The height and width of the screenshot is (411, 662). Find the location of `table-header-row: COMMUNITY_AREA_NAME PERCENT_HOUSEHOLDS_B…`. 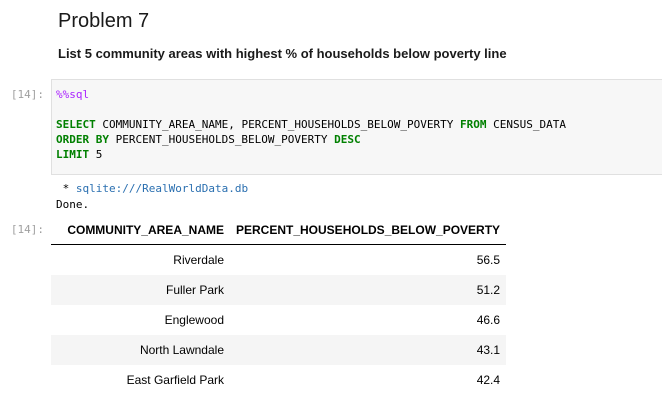

table-header-row: COMMUNITY_AREA_NAME PERCENT_HOUSEHOLDS_B… is located at coordinates (279, 230).